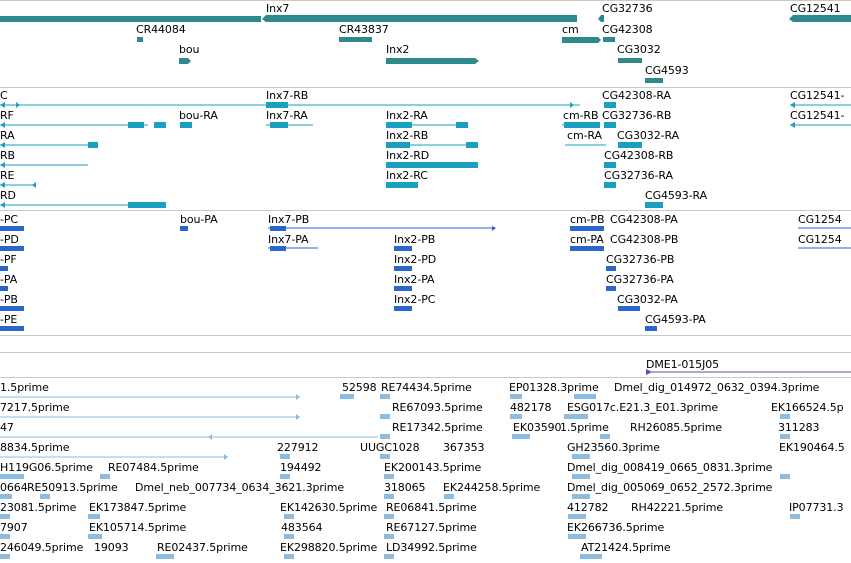 This screenshot has width=851, height=563. I want to click on protein-label: Inx7-PB, so click(289, 219).